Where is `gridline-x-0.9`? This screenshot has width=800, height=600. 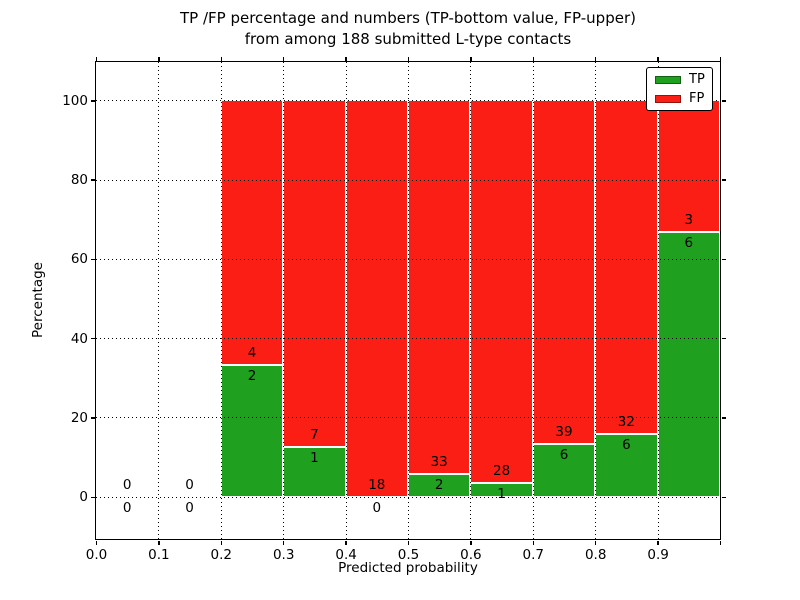
gridline-x-0.9 is located at coordinates (658, 300).